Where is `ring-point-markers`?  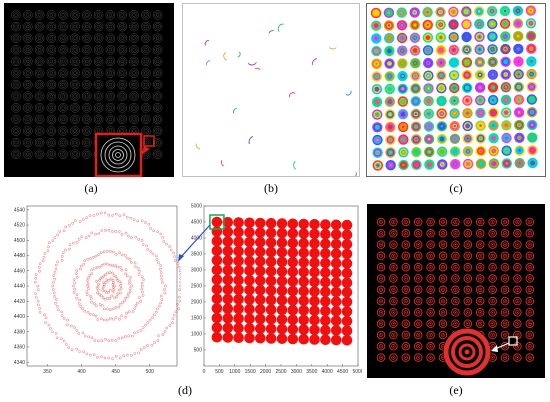
ring-point-markers is located at coordinates (107, 285).